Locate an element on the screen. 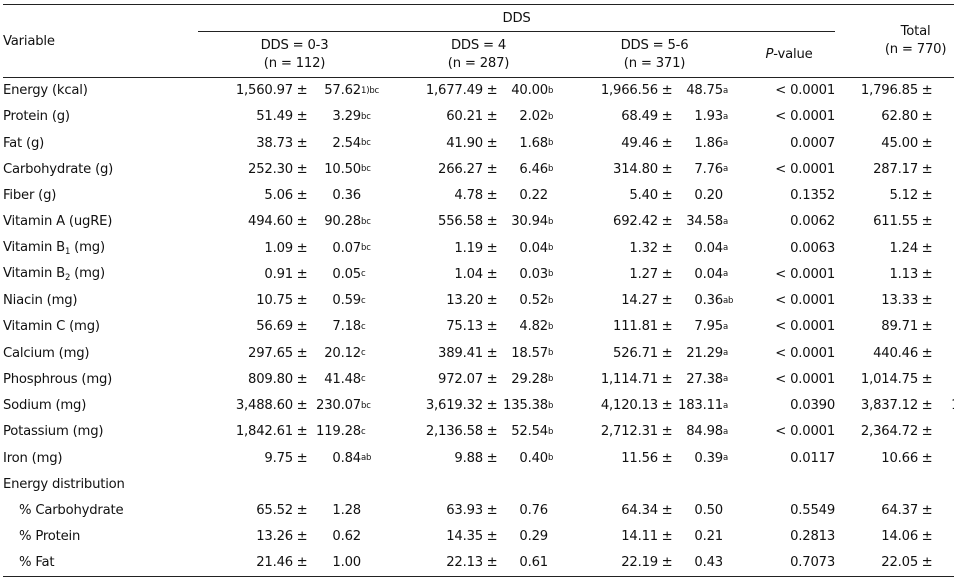 The width and height of the screenshot is (954, 585). row-label-text: Iron (mg) is located at coordinates (33, 458).